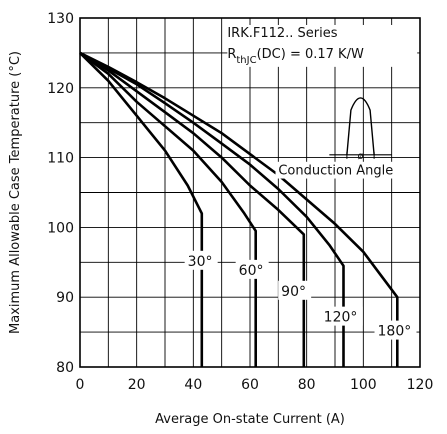 The height and width of the screenshot is (434, 447). I want to click on annotation-thermal-resistance: RthJC(DC) = 0.17 K/W, so click(295, 56).